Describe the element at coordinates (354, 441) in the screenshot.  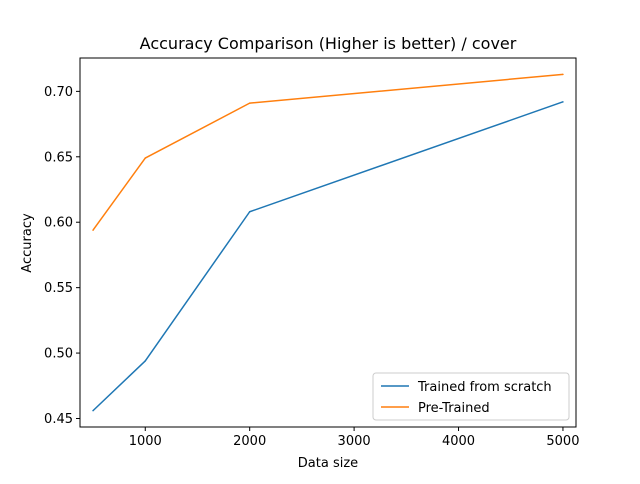
I see `x-tick-label: 3000` at that location.